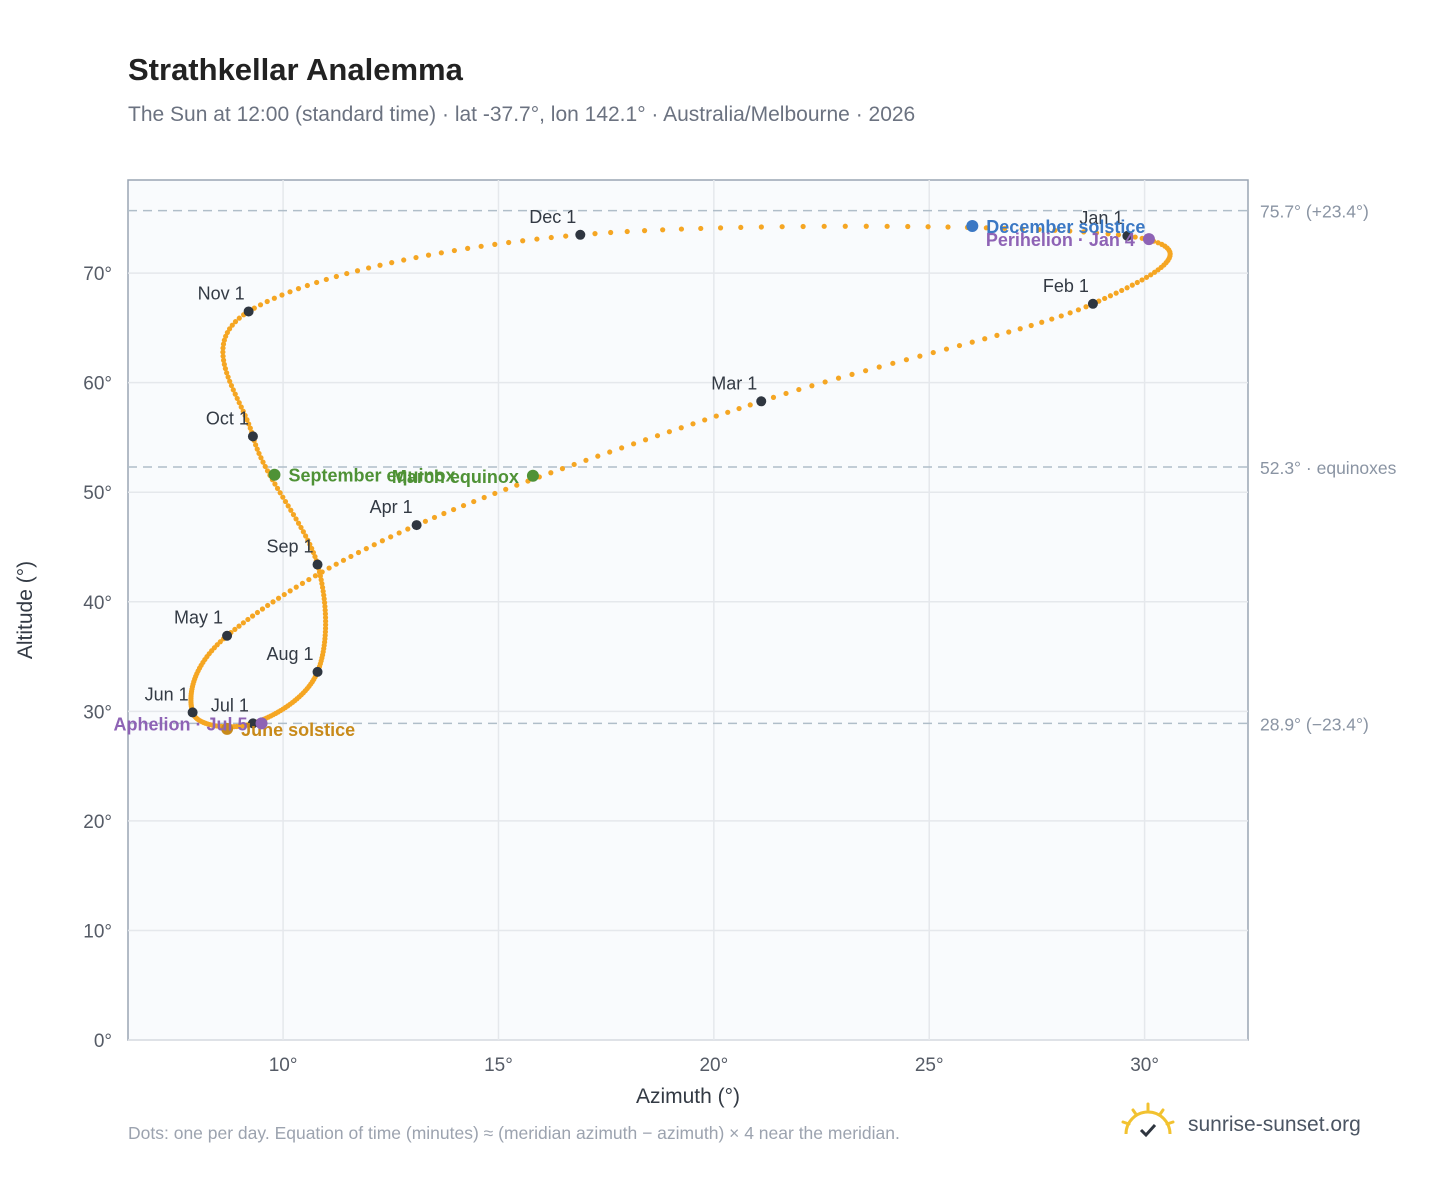 The height and width of the screenshot is (1188, 1448). What do you see at coordinates (1240, 1125) in the screenshot?
I see `brand: sunrise-sunset.org` at bounding box center [1240, 1125].